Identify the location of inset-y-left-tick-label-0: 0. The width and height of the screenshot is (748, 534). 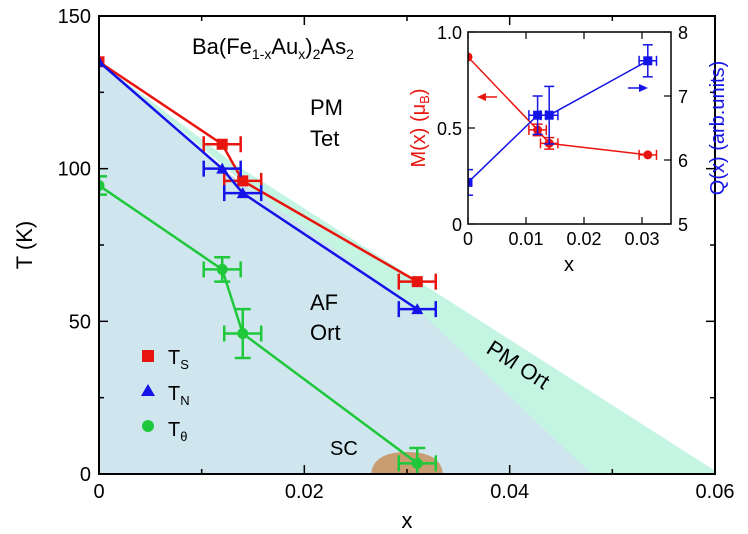
(457, 225).